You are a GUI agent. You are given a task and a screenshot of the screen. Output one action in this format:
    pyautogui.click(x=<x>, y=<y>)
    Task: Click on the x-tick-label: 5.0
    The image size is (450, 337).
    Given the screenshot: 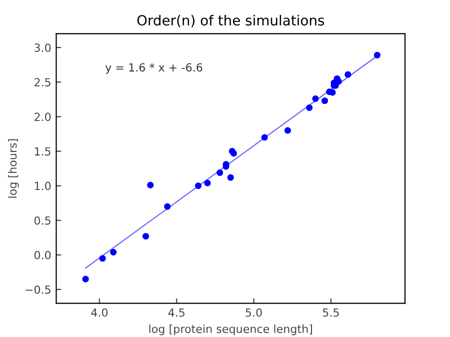 What is the action you would take?
    pyautogui.click(x=254, y=312)
    